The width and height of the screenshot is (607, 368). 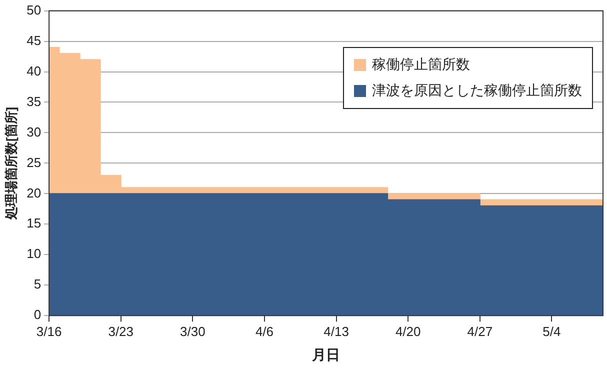 I want to click on y-tick-label: 0, so click(x=38, y=314).